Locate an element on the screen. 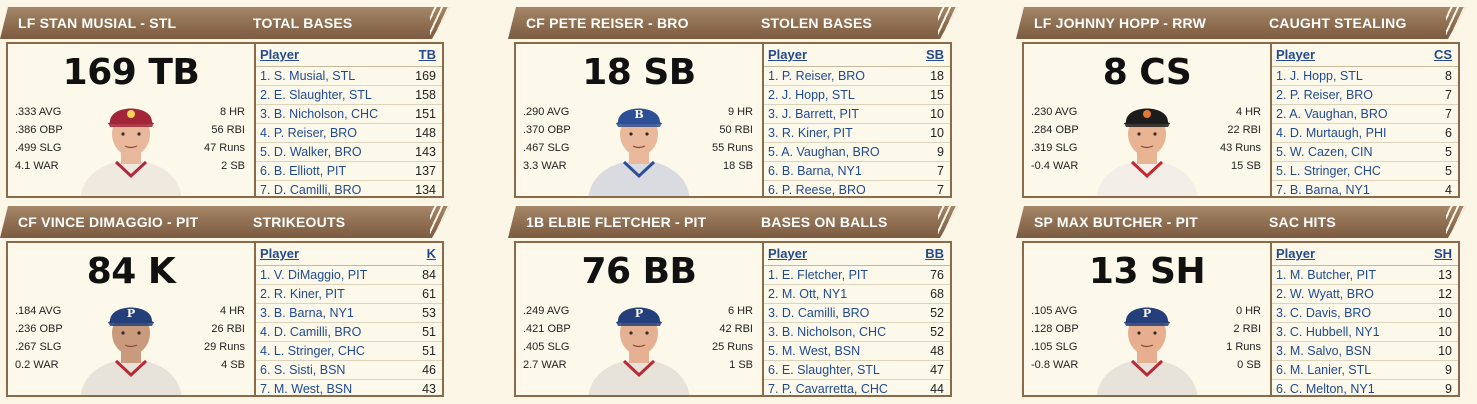 The image size is (1477, 404). leader-row: 3. M. Salvo, BSN 10 is located at coordinates (1365, 351).